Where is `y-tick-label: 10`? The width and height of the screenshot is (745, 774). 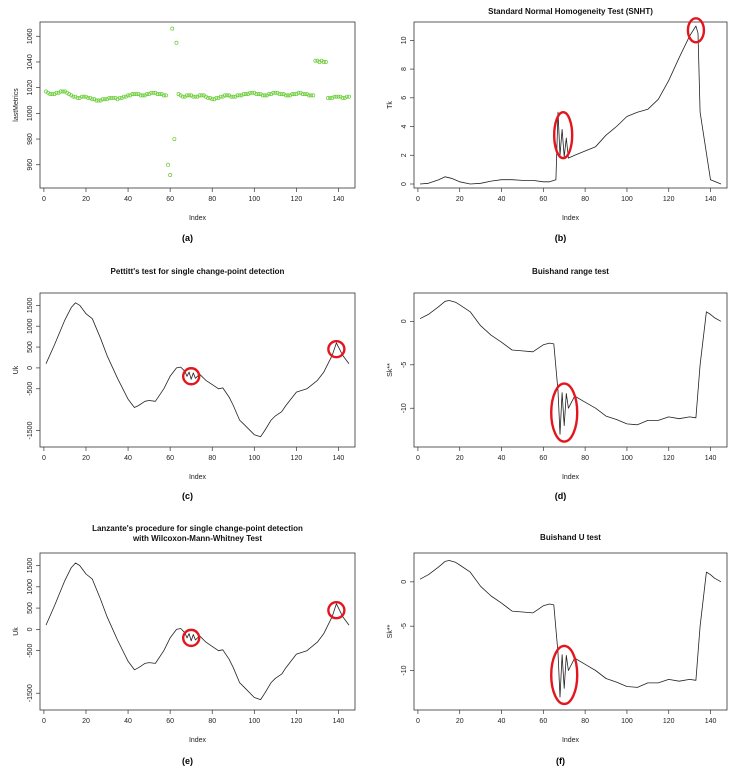
y-tick-label: 10 is located at coordinates (404, 40).